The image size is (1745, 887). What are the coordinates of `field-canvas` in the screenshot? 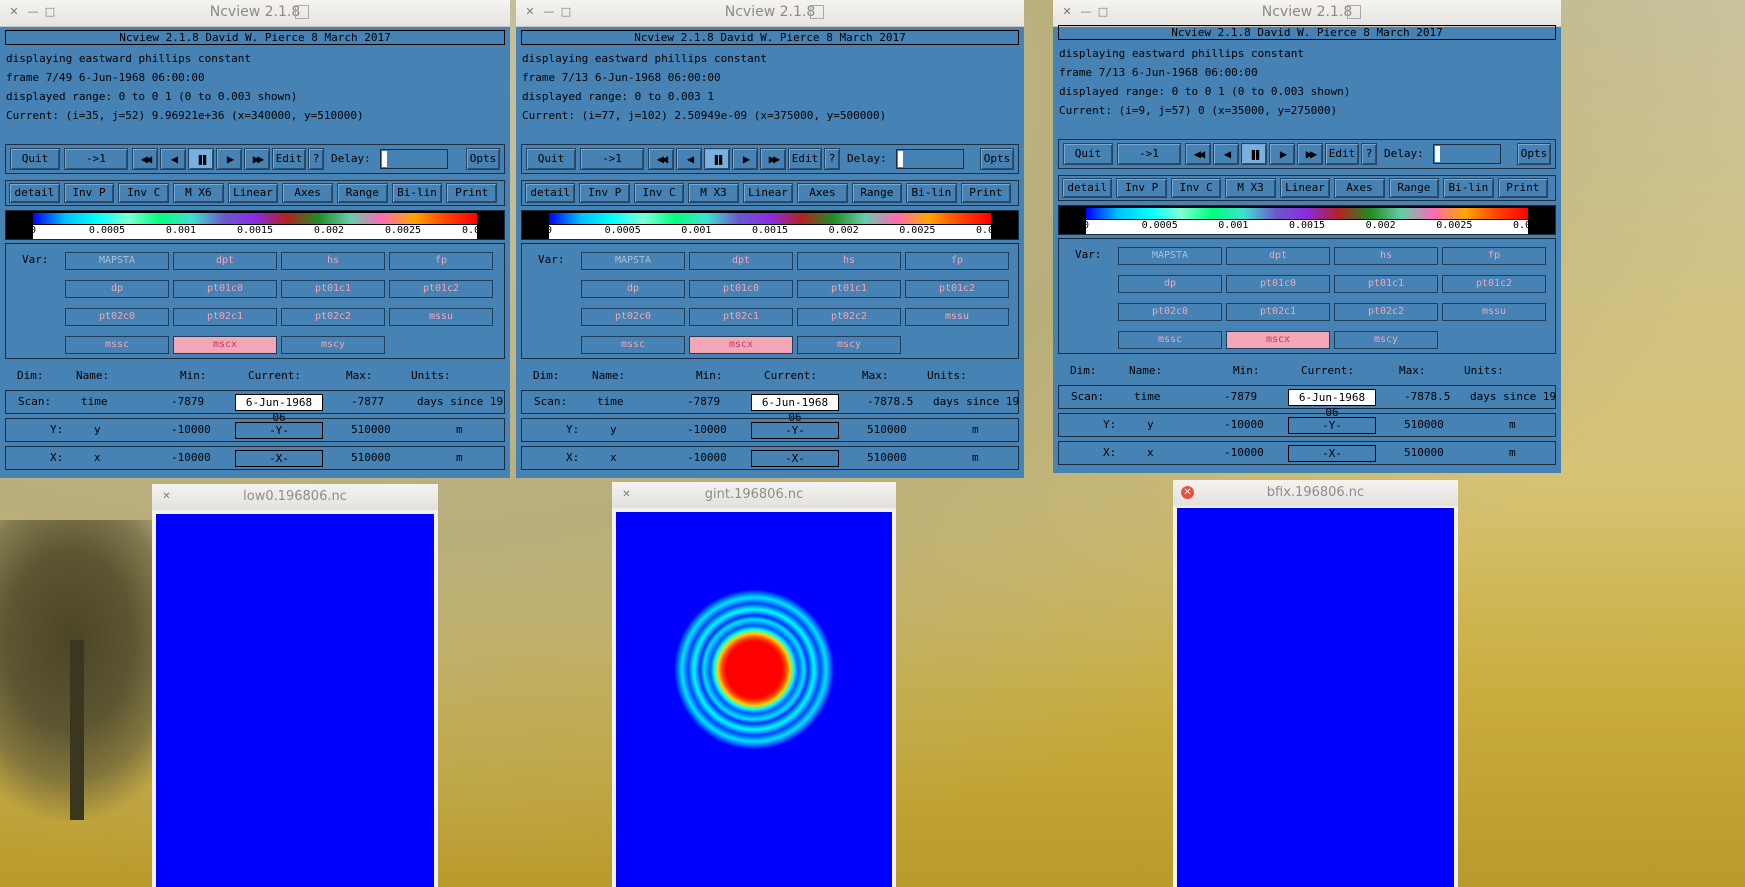 It's located at (1315, 697).